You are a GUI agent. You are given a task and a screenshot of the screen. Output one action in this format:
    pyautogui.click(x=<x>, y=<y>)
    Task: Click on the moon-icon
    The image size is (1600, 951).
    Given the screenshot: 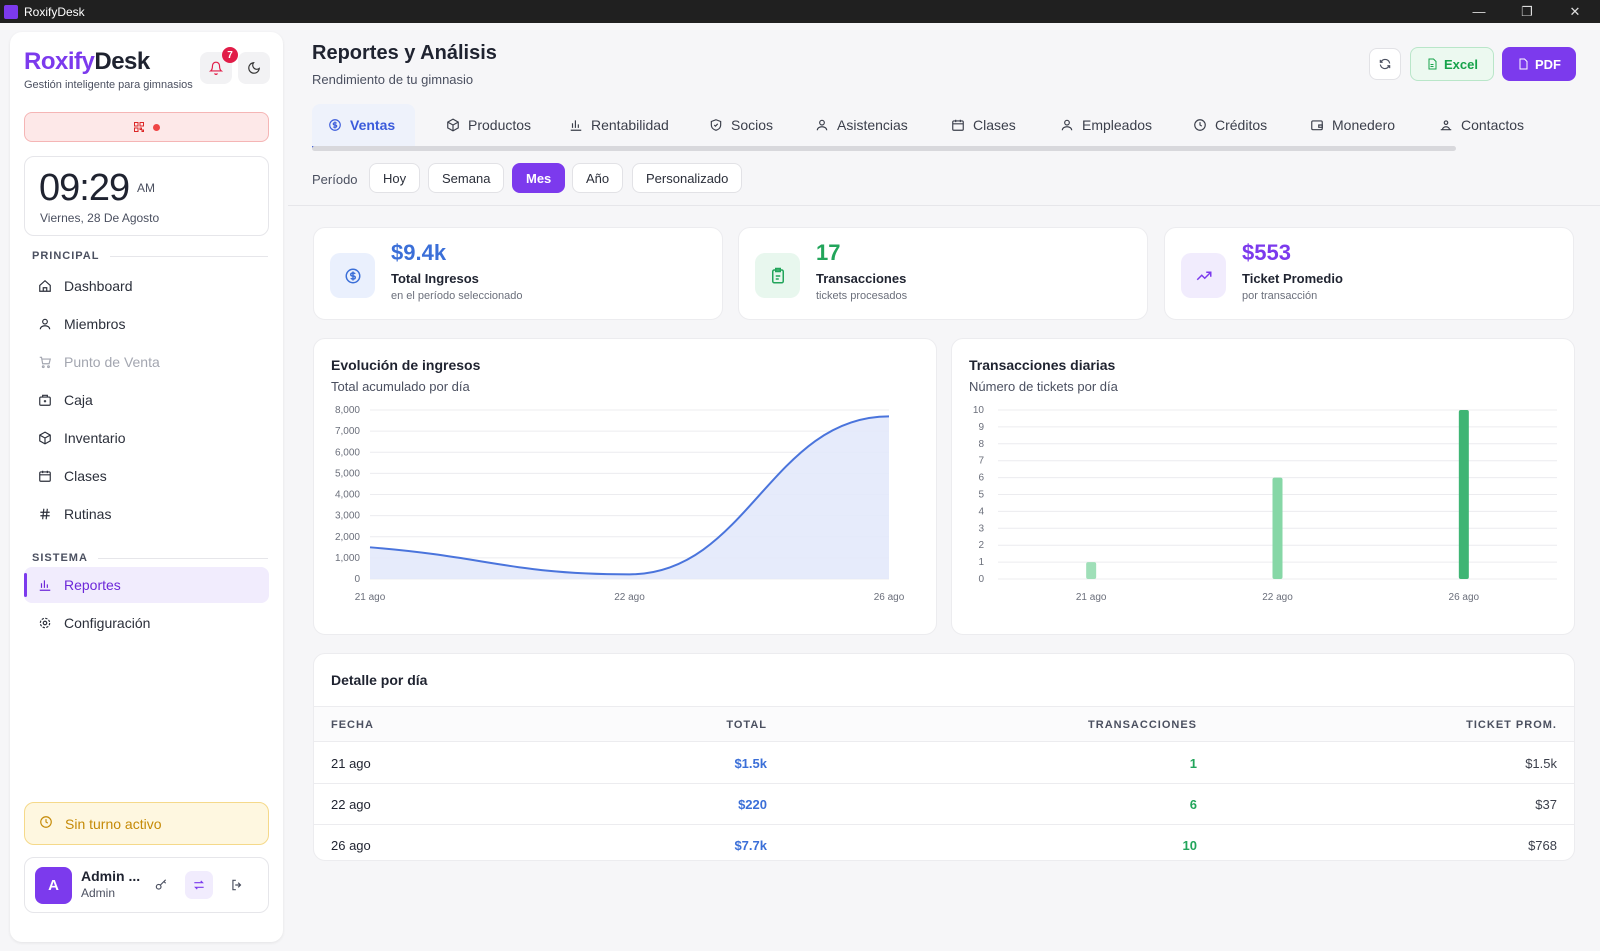 What is the action you would take?
    pyautogui.click(x=254, y=68)
    